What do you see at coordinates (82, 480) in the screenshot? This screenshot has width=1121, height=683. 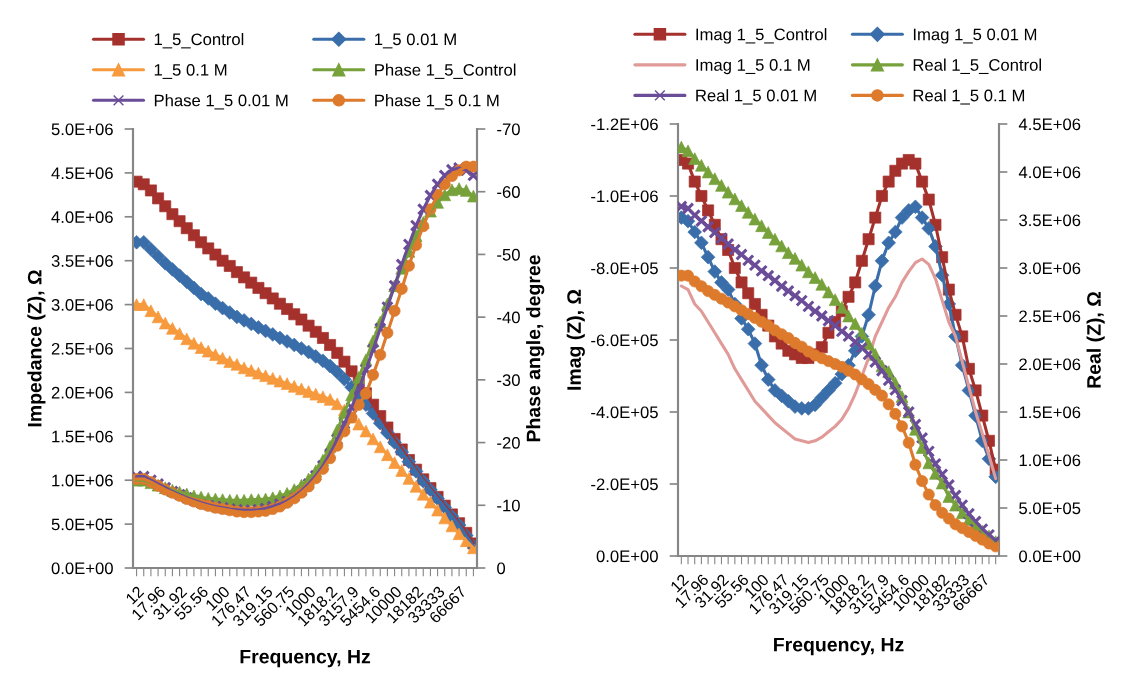 I see `y-tick-label: 1.0E+06` at bounding box center [82, 480].